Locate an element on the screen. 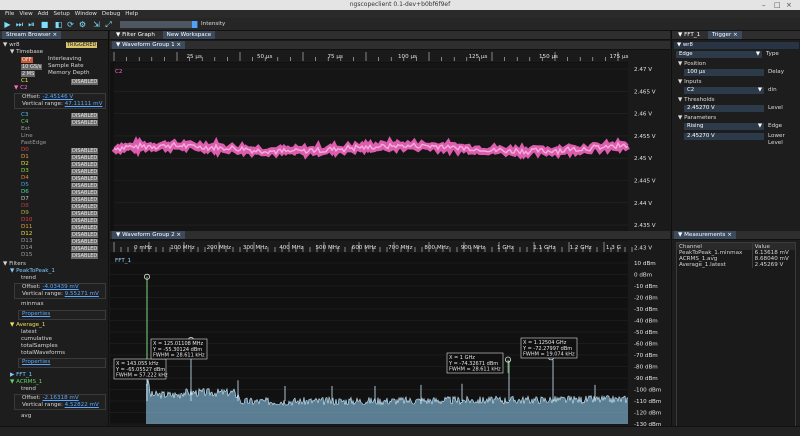 The height and width of the screenshot is (436, 800). minimize-icon: – is located at coordinates (764, 5).